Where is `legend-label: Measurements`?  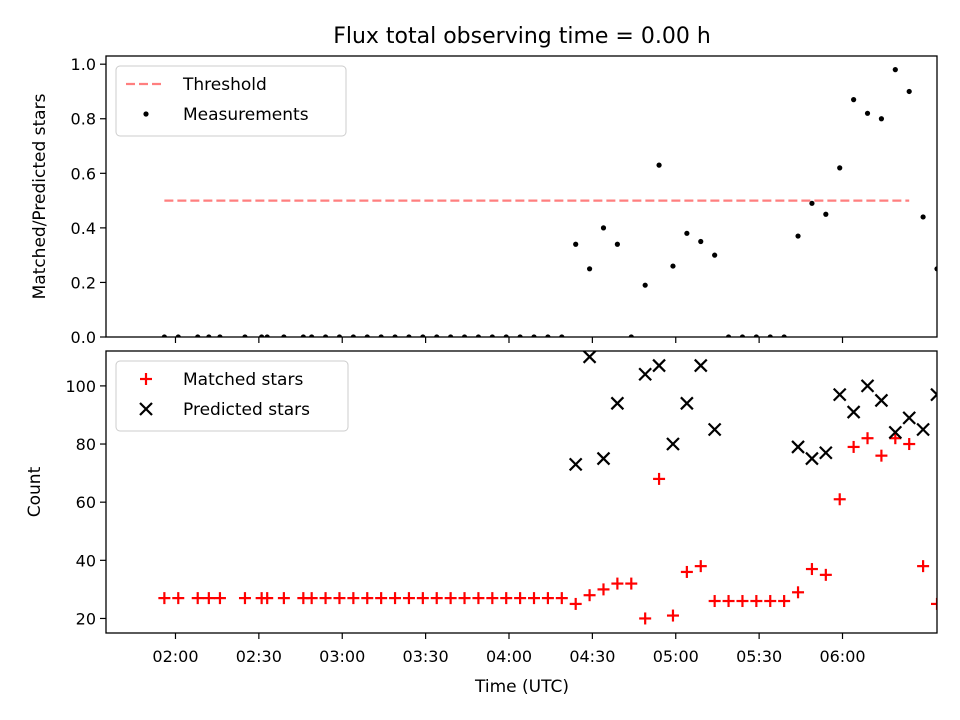 legend-label: Measurements is located at coordinates (246, 115).